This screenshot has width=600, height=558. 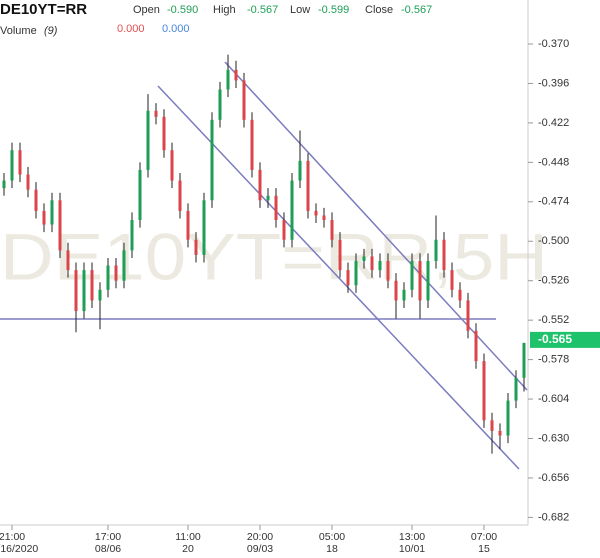 What do you see at coordinates (484, 549) in the screenshot?
I see `x-tick-label: 15` at bounding box center [484, 549].